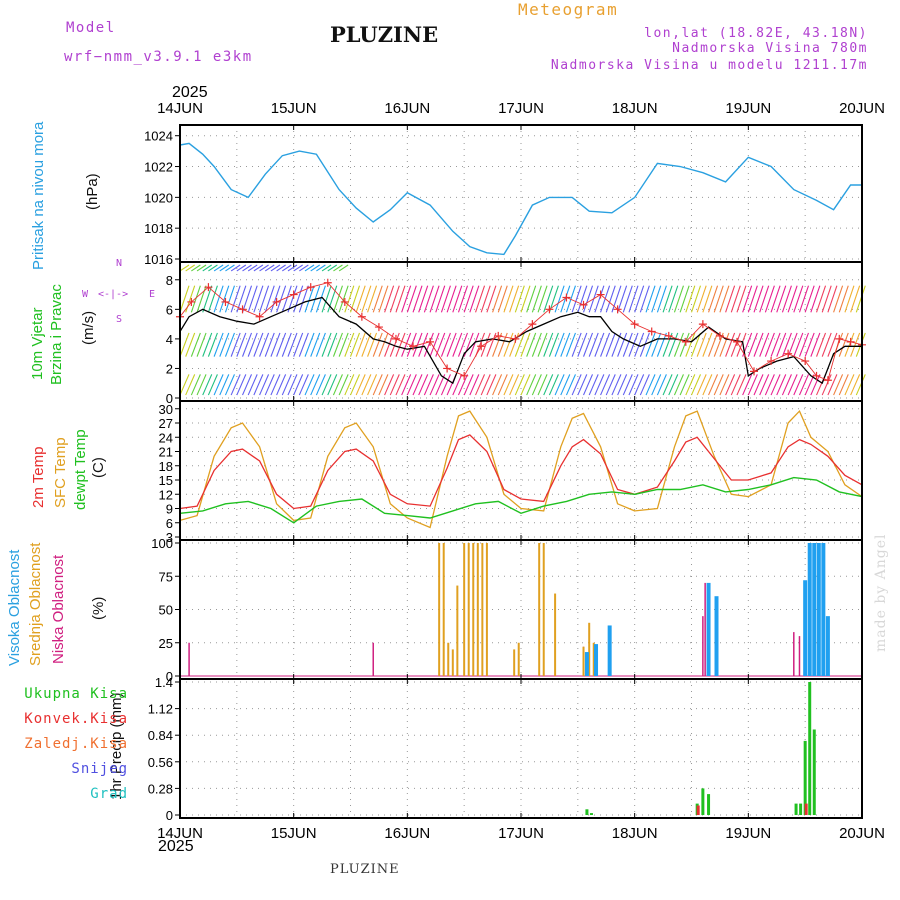  What do you see at coordinates (158, 167) in the screenshot?
I see `y-tick-label: 1022` at bounding box center [158, 167].